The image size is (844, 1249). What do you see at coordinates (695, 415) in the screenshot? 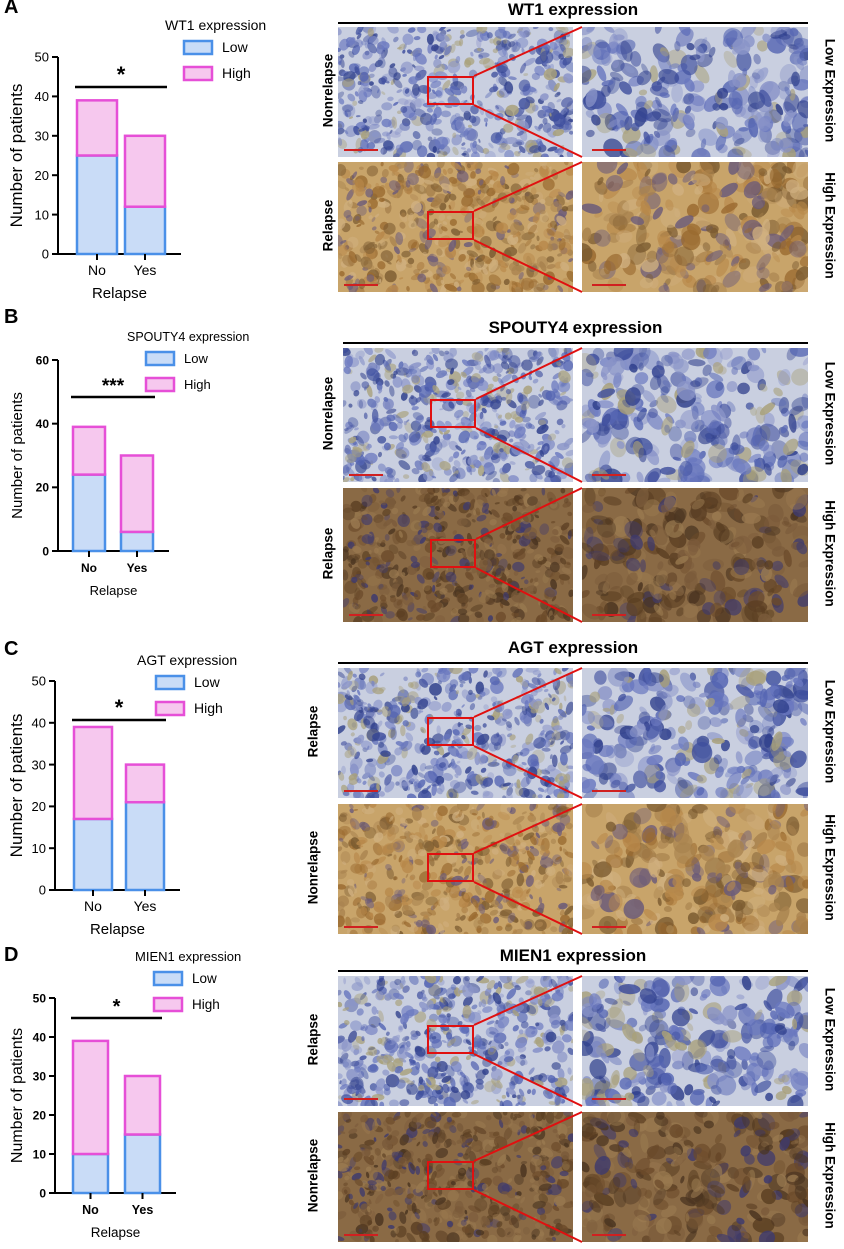
I see `micrograph-top-zoom` at bounding box center [695, 415].